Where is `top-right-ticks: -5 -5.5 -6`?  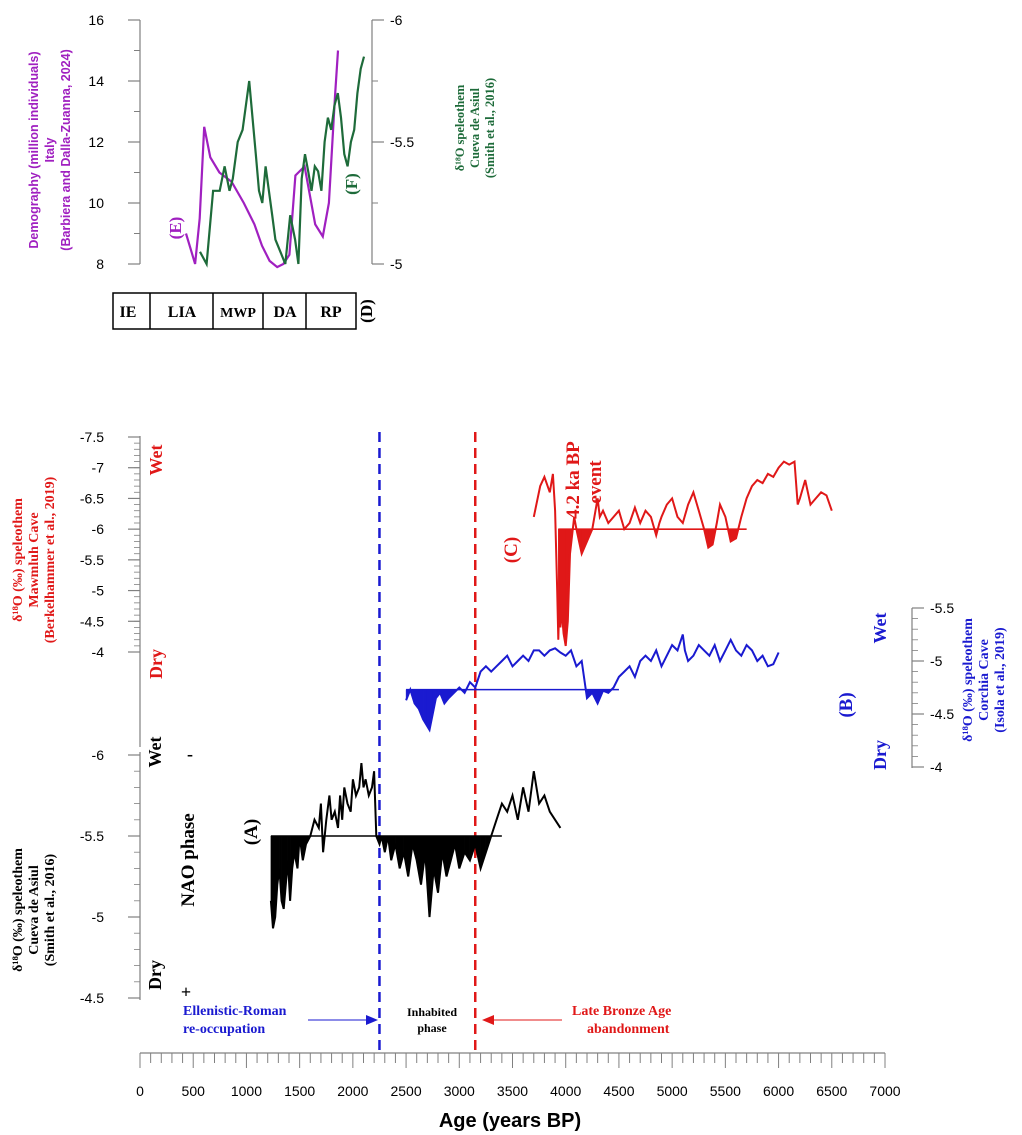 top-right-ticks: -5 -5.5 -6 is located at coordinates (393, 142).